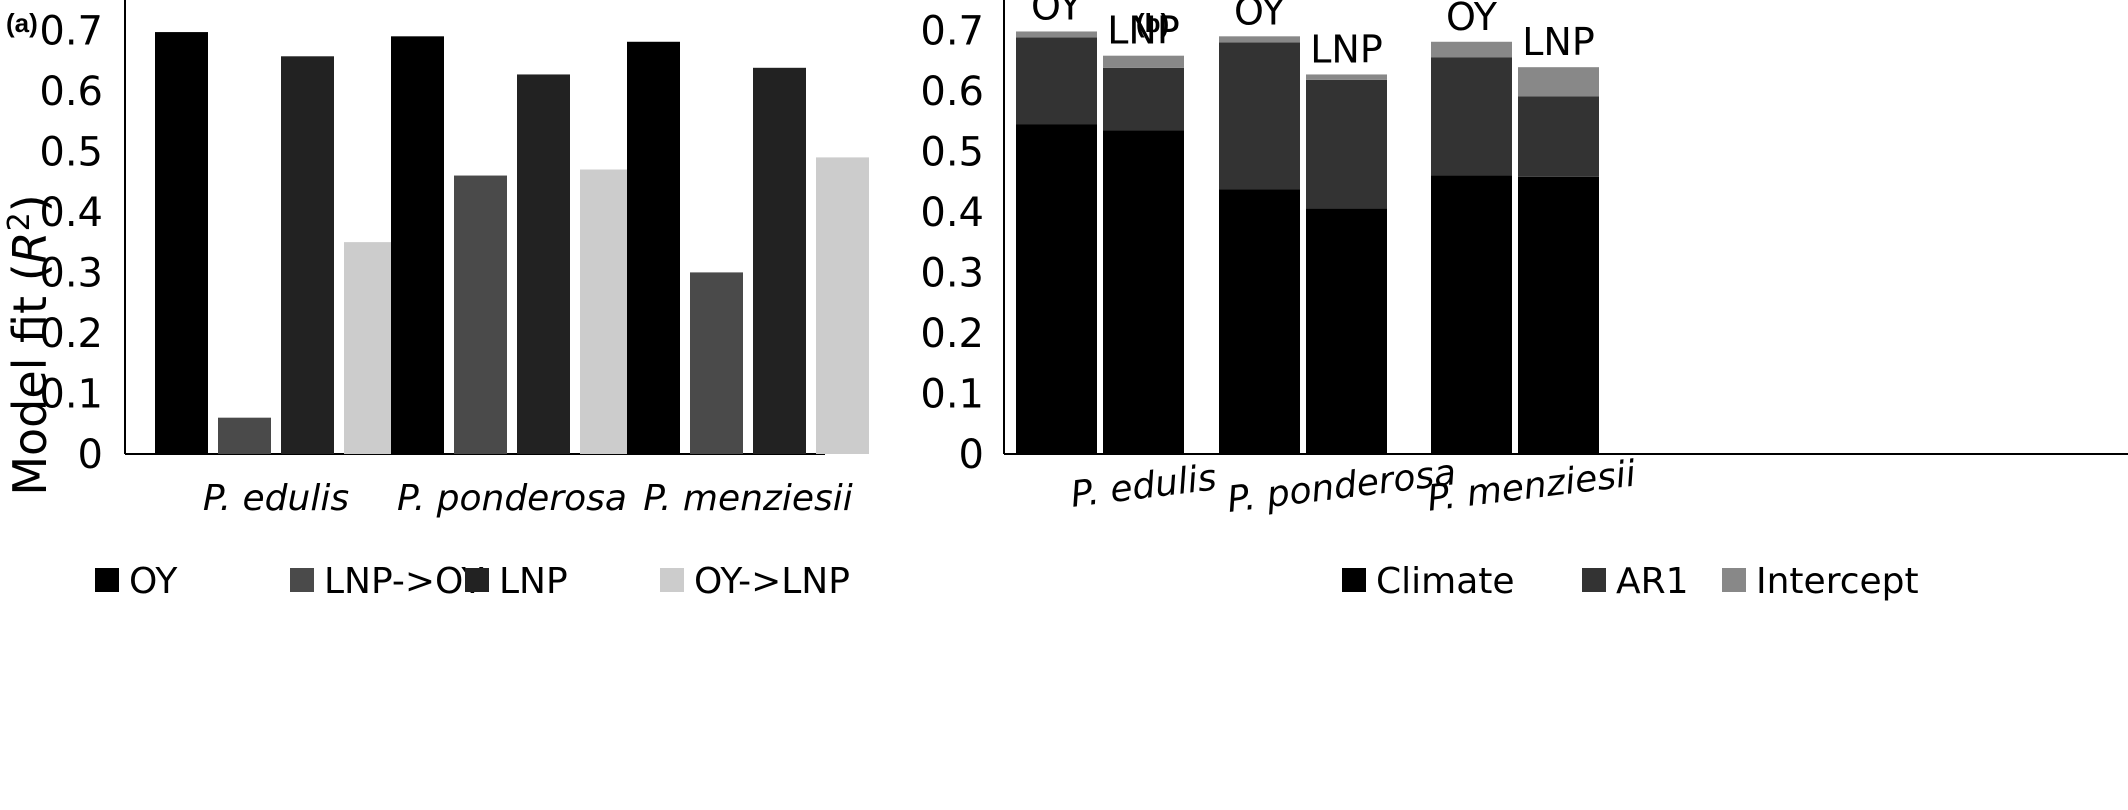 This screenshot has width=2128, height=810. I want to click on legend-label: OY->LNP, so click(772, 581).